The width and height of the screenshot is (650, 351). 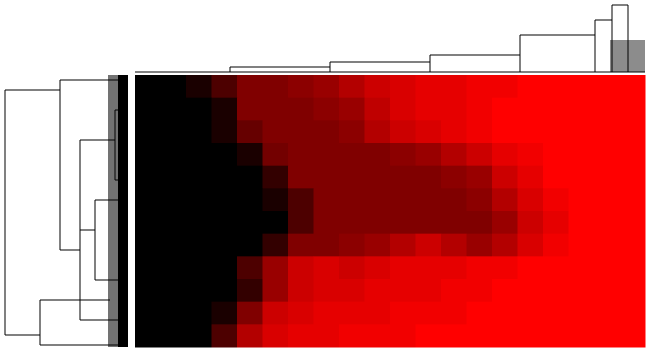 I want to click on row-dendrogram, so click(x=66, y=211).